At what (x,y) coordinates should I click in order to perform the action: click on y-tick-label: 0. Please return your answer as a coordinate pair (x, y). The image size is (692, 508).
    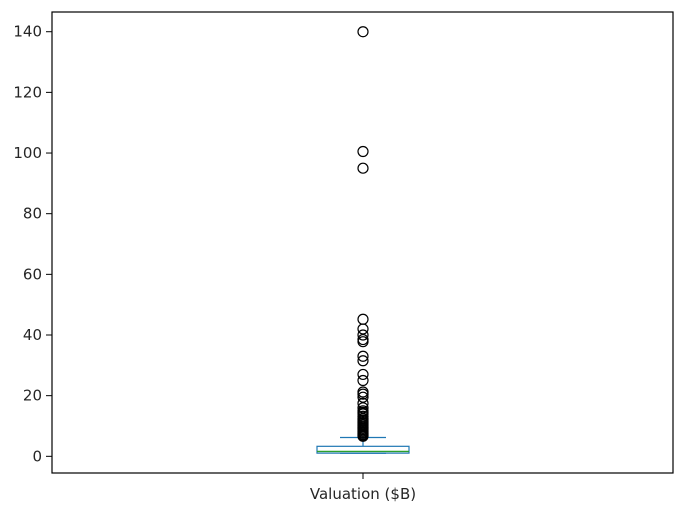
    Looking at the image, I should click on (37, 456).